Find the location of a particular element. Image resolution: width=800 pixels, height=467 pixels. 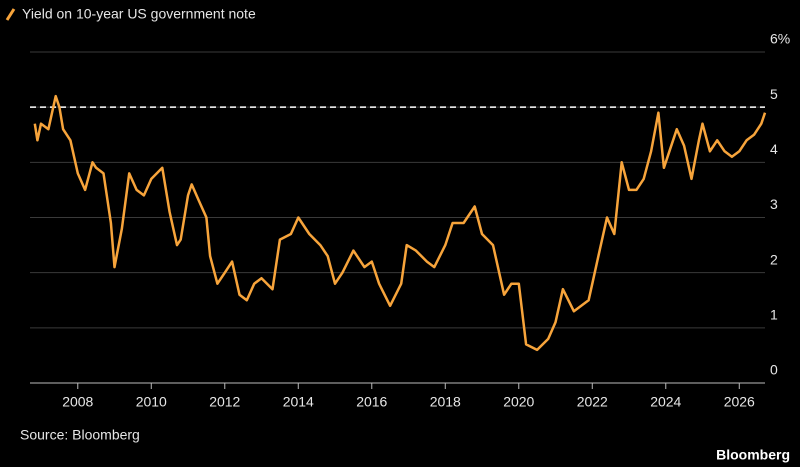

source: Source: Bloomberg is located at coordinates (80, 435).